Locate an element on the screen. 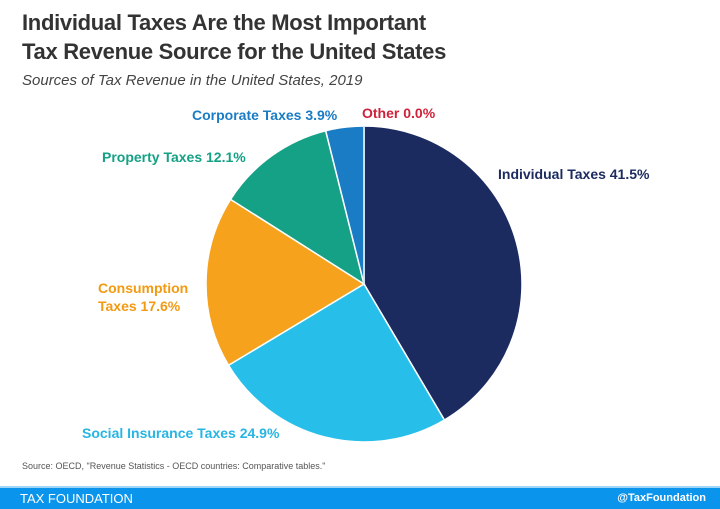 This screenshot has height=509, width=720. label-social-insurance-taxes: Social Insurance Taxes 24.9% is located at coordinates (181, 433).